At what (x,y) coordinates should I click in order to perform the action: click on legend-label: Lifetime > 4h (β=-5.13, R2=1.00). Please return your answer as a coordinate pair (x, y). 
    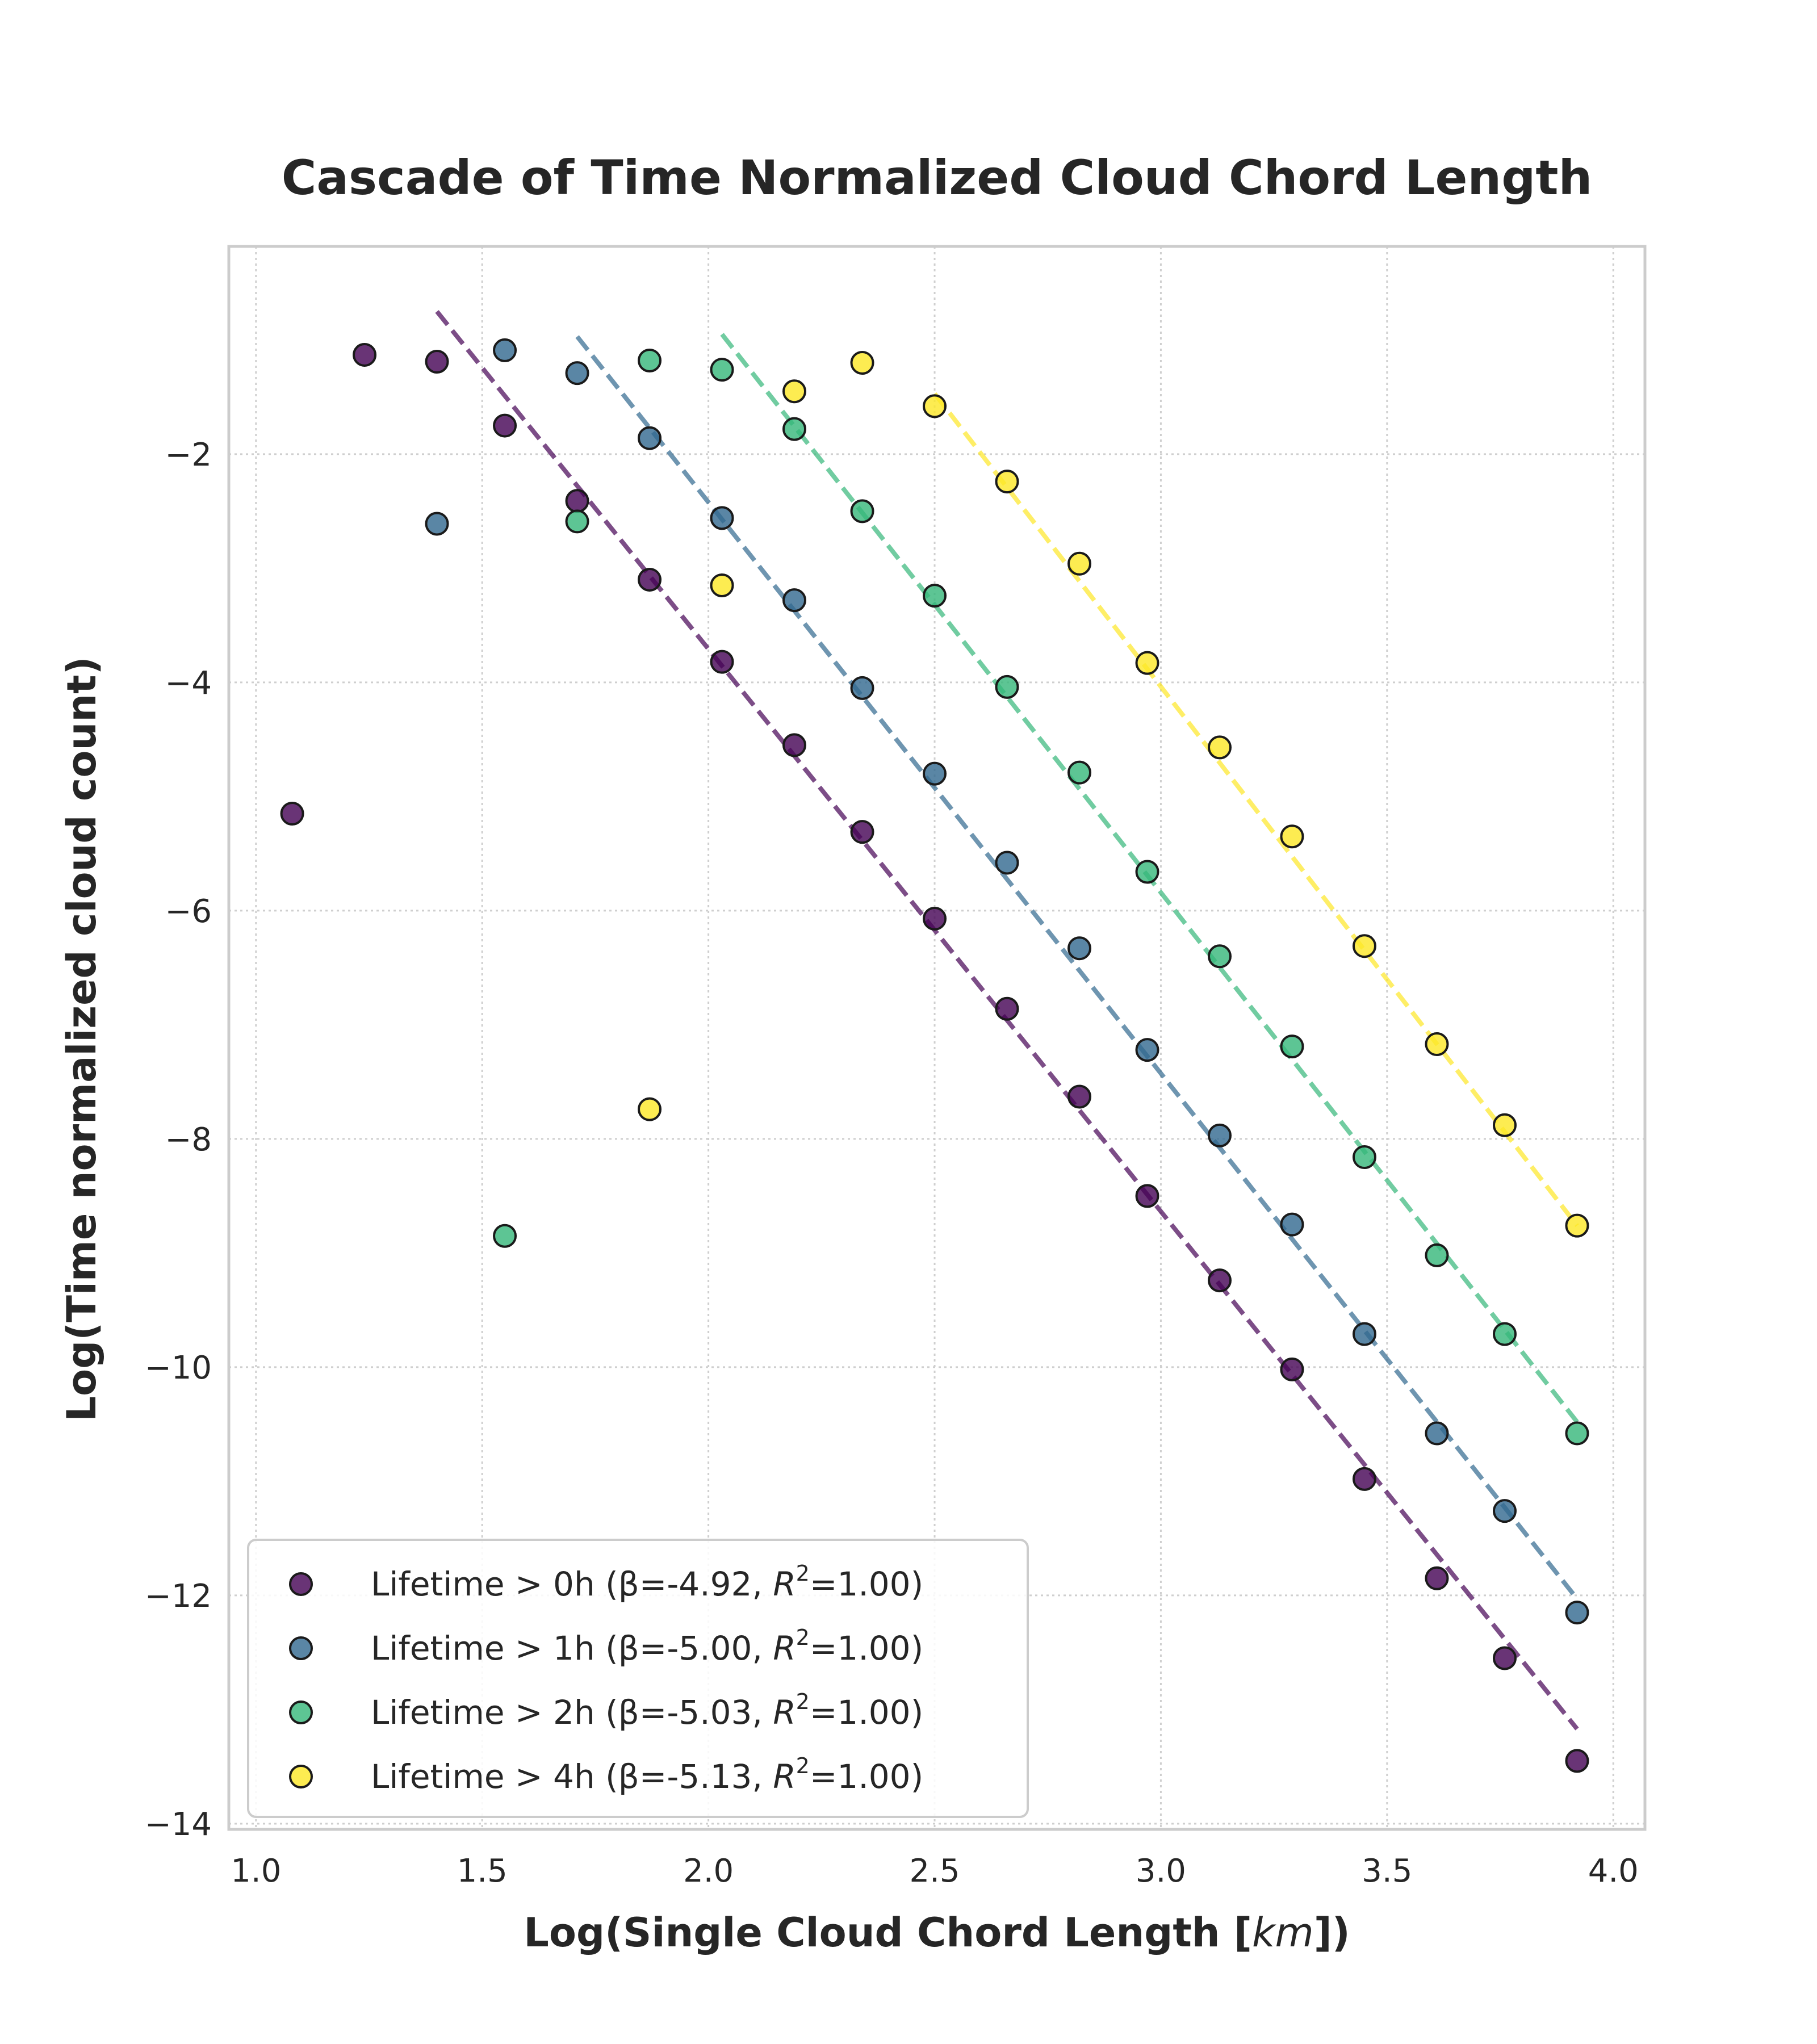
    Looking at the image, I should click on (647, 1775).